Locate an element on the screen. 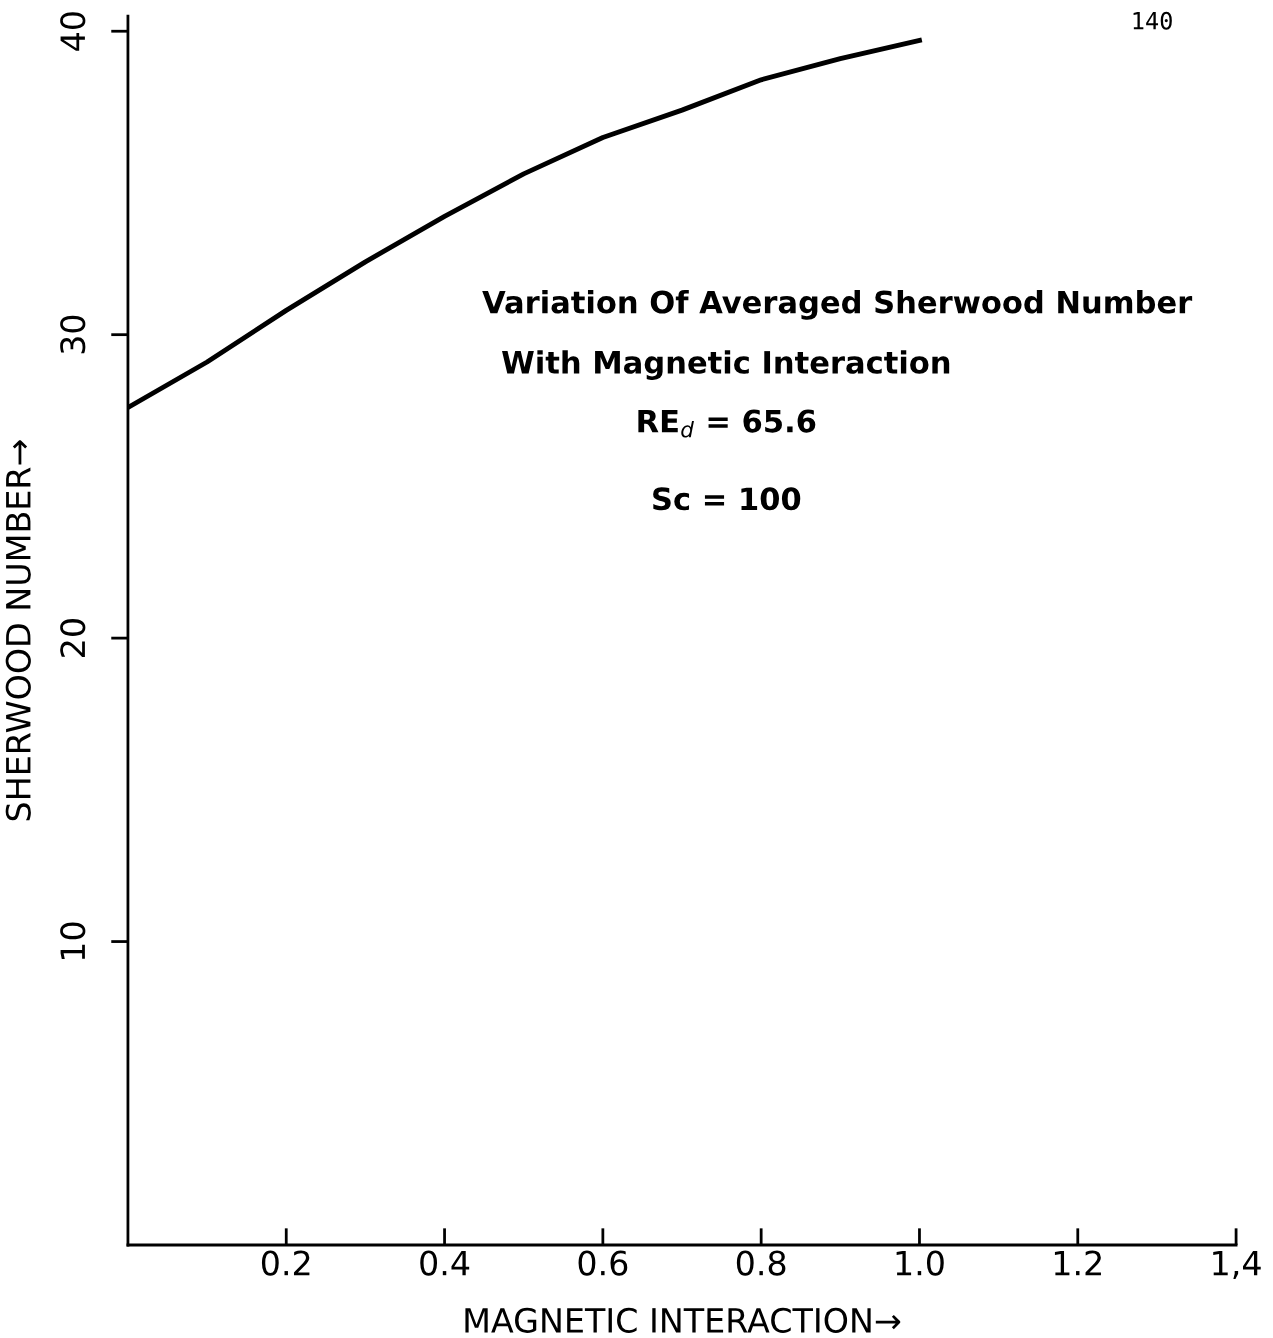  x-tick-label: 0.2 is located at coordinates (285, 1263).